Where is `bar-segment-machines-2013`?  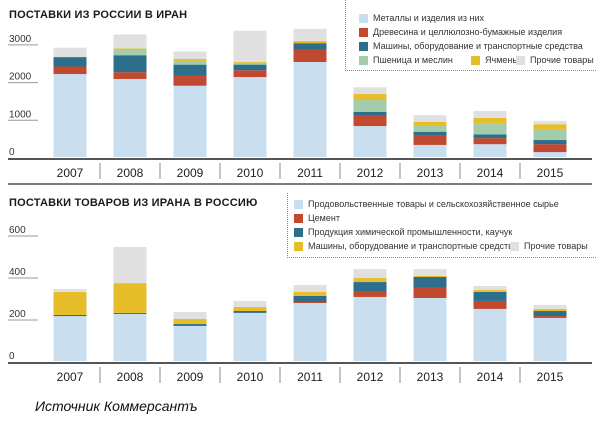 bar-segment-machines-2013 is located at coordinates (430, 133).